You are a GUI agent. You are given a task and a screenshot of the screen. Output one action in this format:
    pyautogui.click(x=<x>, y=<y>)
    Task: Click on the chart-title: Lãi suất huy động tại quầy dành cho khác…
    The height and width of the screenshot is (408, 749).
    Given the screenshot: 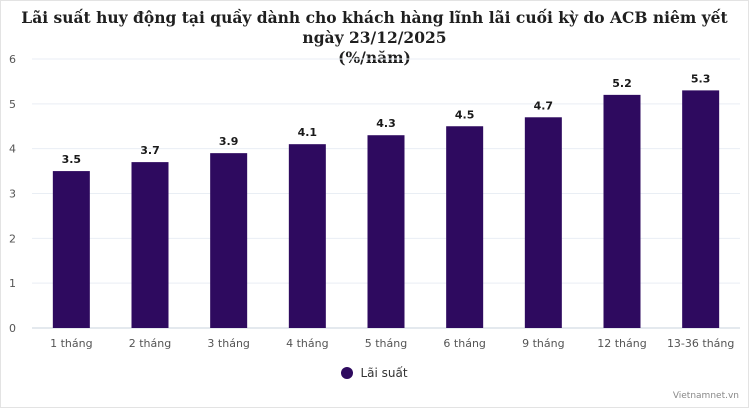 What is the action you would take?
    pyautogui.click(x=374, y=27)
    